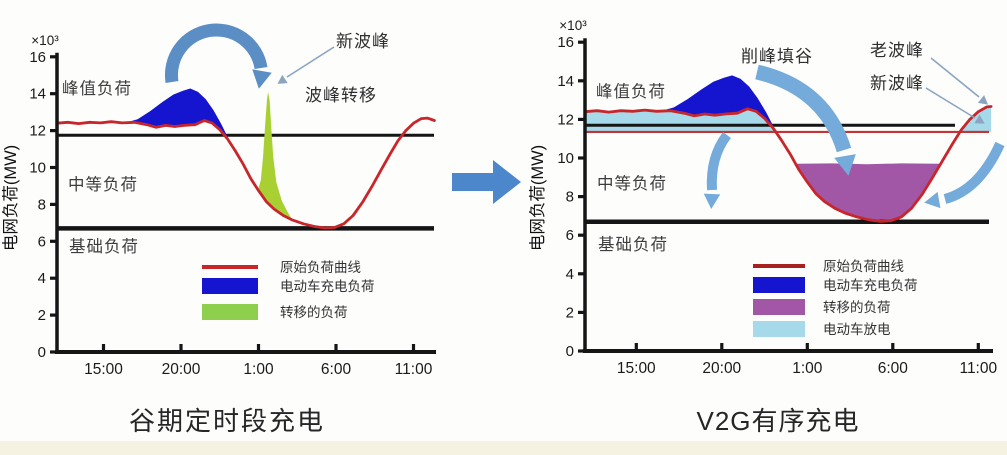 The image size is (1007, 455). I want to click on shifted-load-spike, so click(275, 156).